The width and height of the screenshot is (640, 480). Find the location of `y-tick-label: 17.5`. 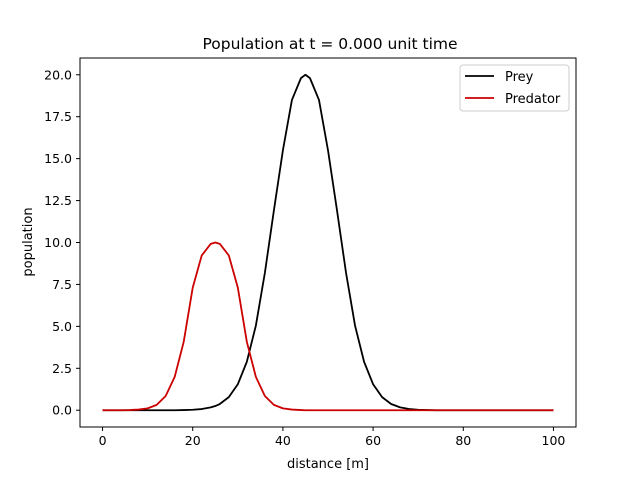

y-tick-label: 17.5 is located at coordinates (58, 116).